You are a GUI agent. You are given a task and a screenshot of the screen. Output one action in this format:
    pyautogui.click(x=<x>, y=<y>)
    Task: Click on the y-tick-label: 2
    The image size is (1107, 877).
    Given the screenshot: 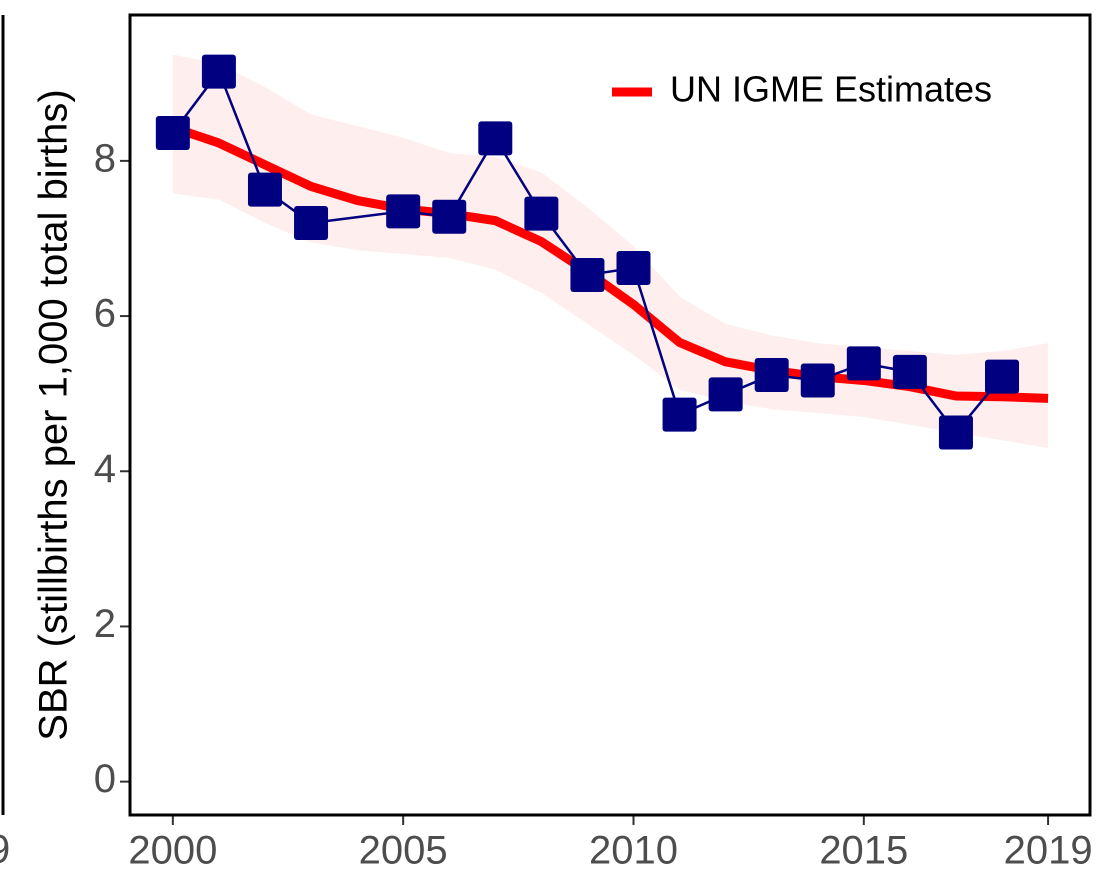 What is the action you would take?
    pyautogui.click(x=105, y=624)
    